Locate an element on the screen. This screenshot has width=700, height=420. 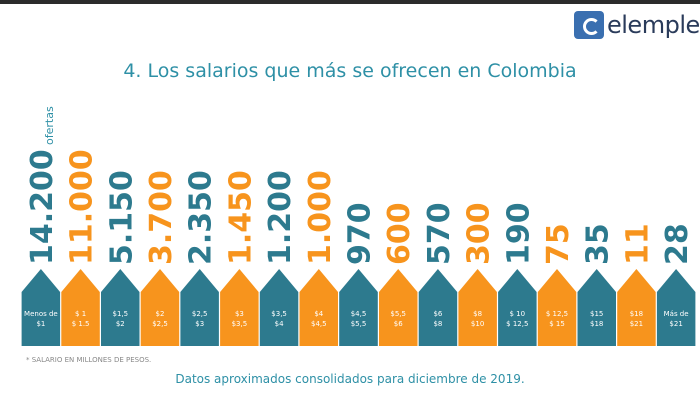
value-label: 3.700 is located at coordinates (161, 217).